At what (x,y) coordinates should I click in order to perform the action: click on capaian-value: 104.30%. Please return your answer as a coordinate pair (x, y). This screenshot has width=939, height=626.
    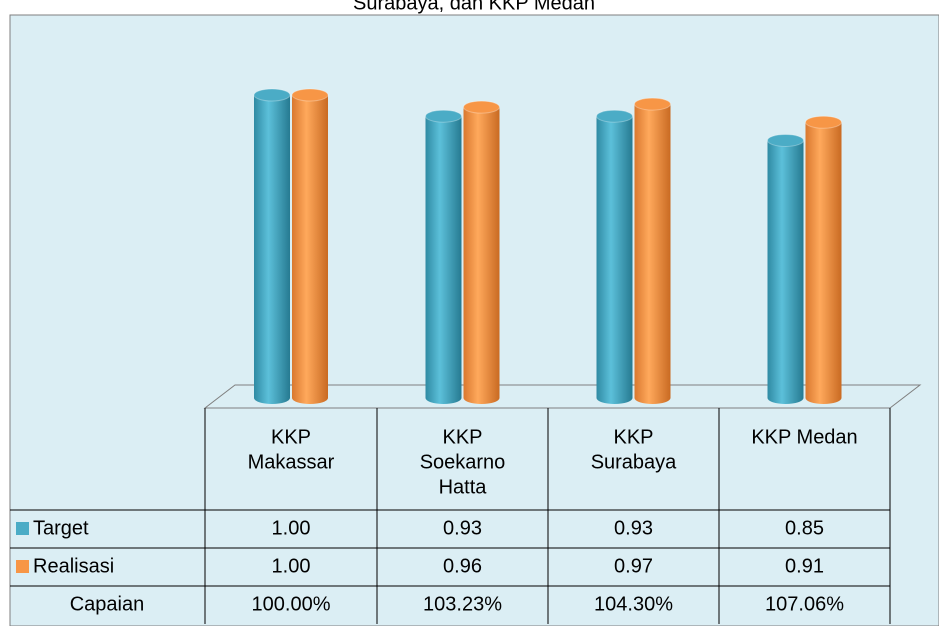
    Looking at the image, I should click on (633, 604).